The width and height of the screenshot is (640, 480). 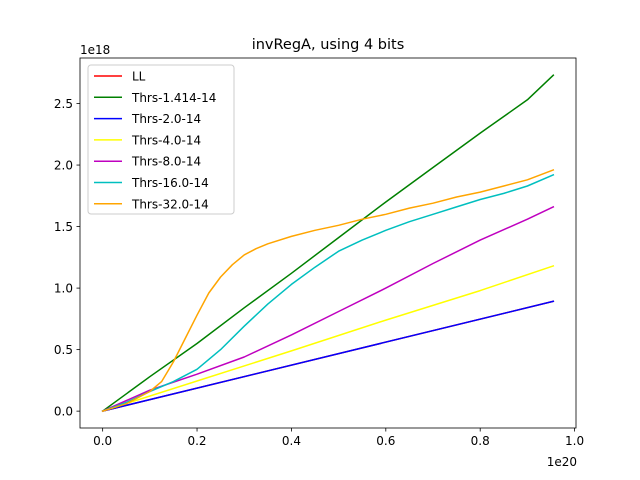 I want to click on y-tick-label: 2.0, so click(x=63, y=166).